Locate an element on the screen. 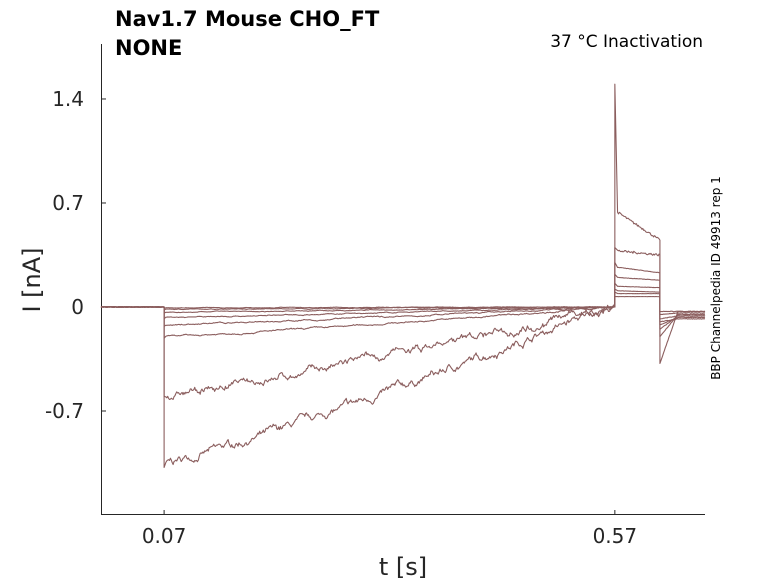 This screenshot has height=583, width=778. y-ticks: -0.7 0 0.7 1.4 is located at coordinates (75, 255).